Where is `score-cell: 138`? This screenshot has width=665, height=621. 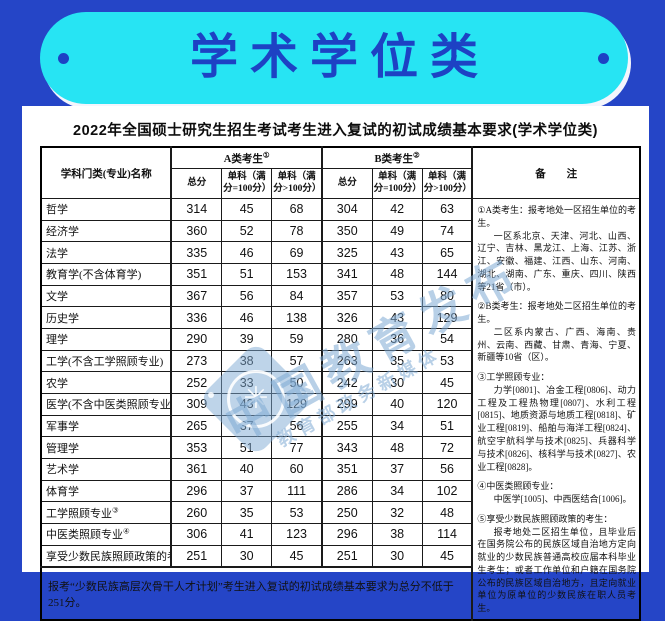
score-cell: 138 is located at coordinates (297, 318).